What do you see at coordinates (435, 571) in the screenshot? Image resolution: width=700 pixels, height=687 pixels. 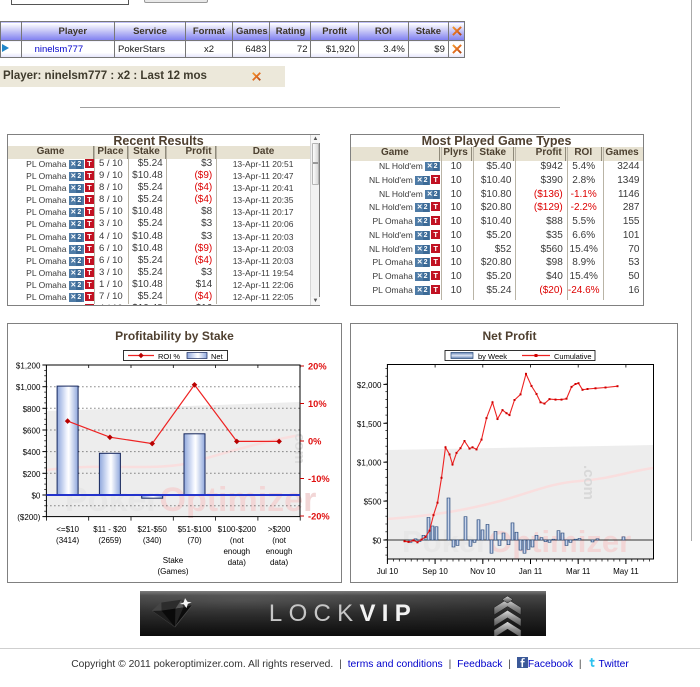 I see `svg-text: Sep 10` at bounding box center [435, 571].